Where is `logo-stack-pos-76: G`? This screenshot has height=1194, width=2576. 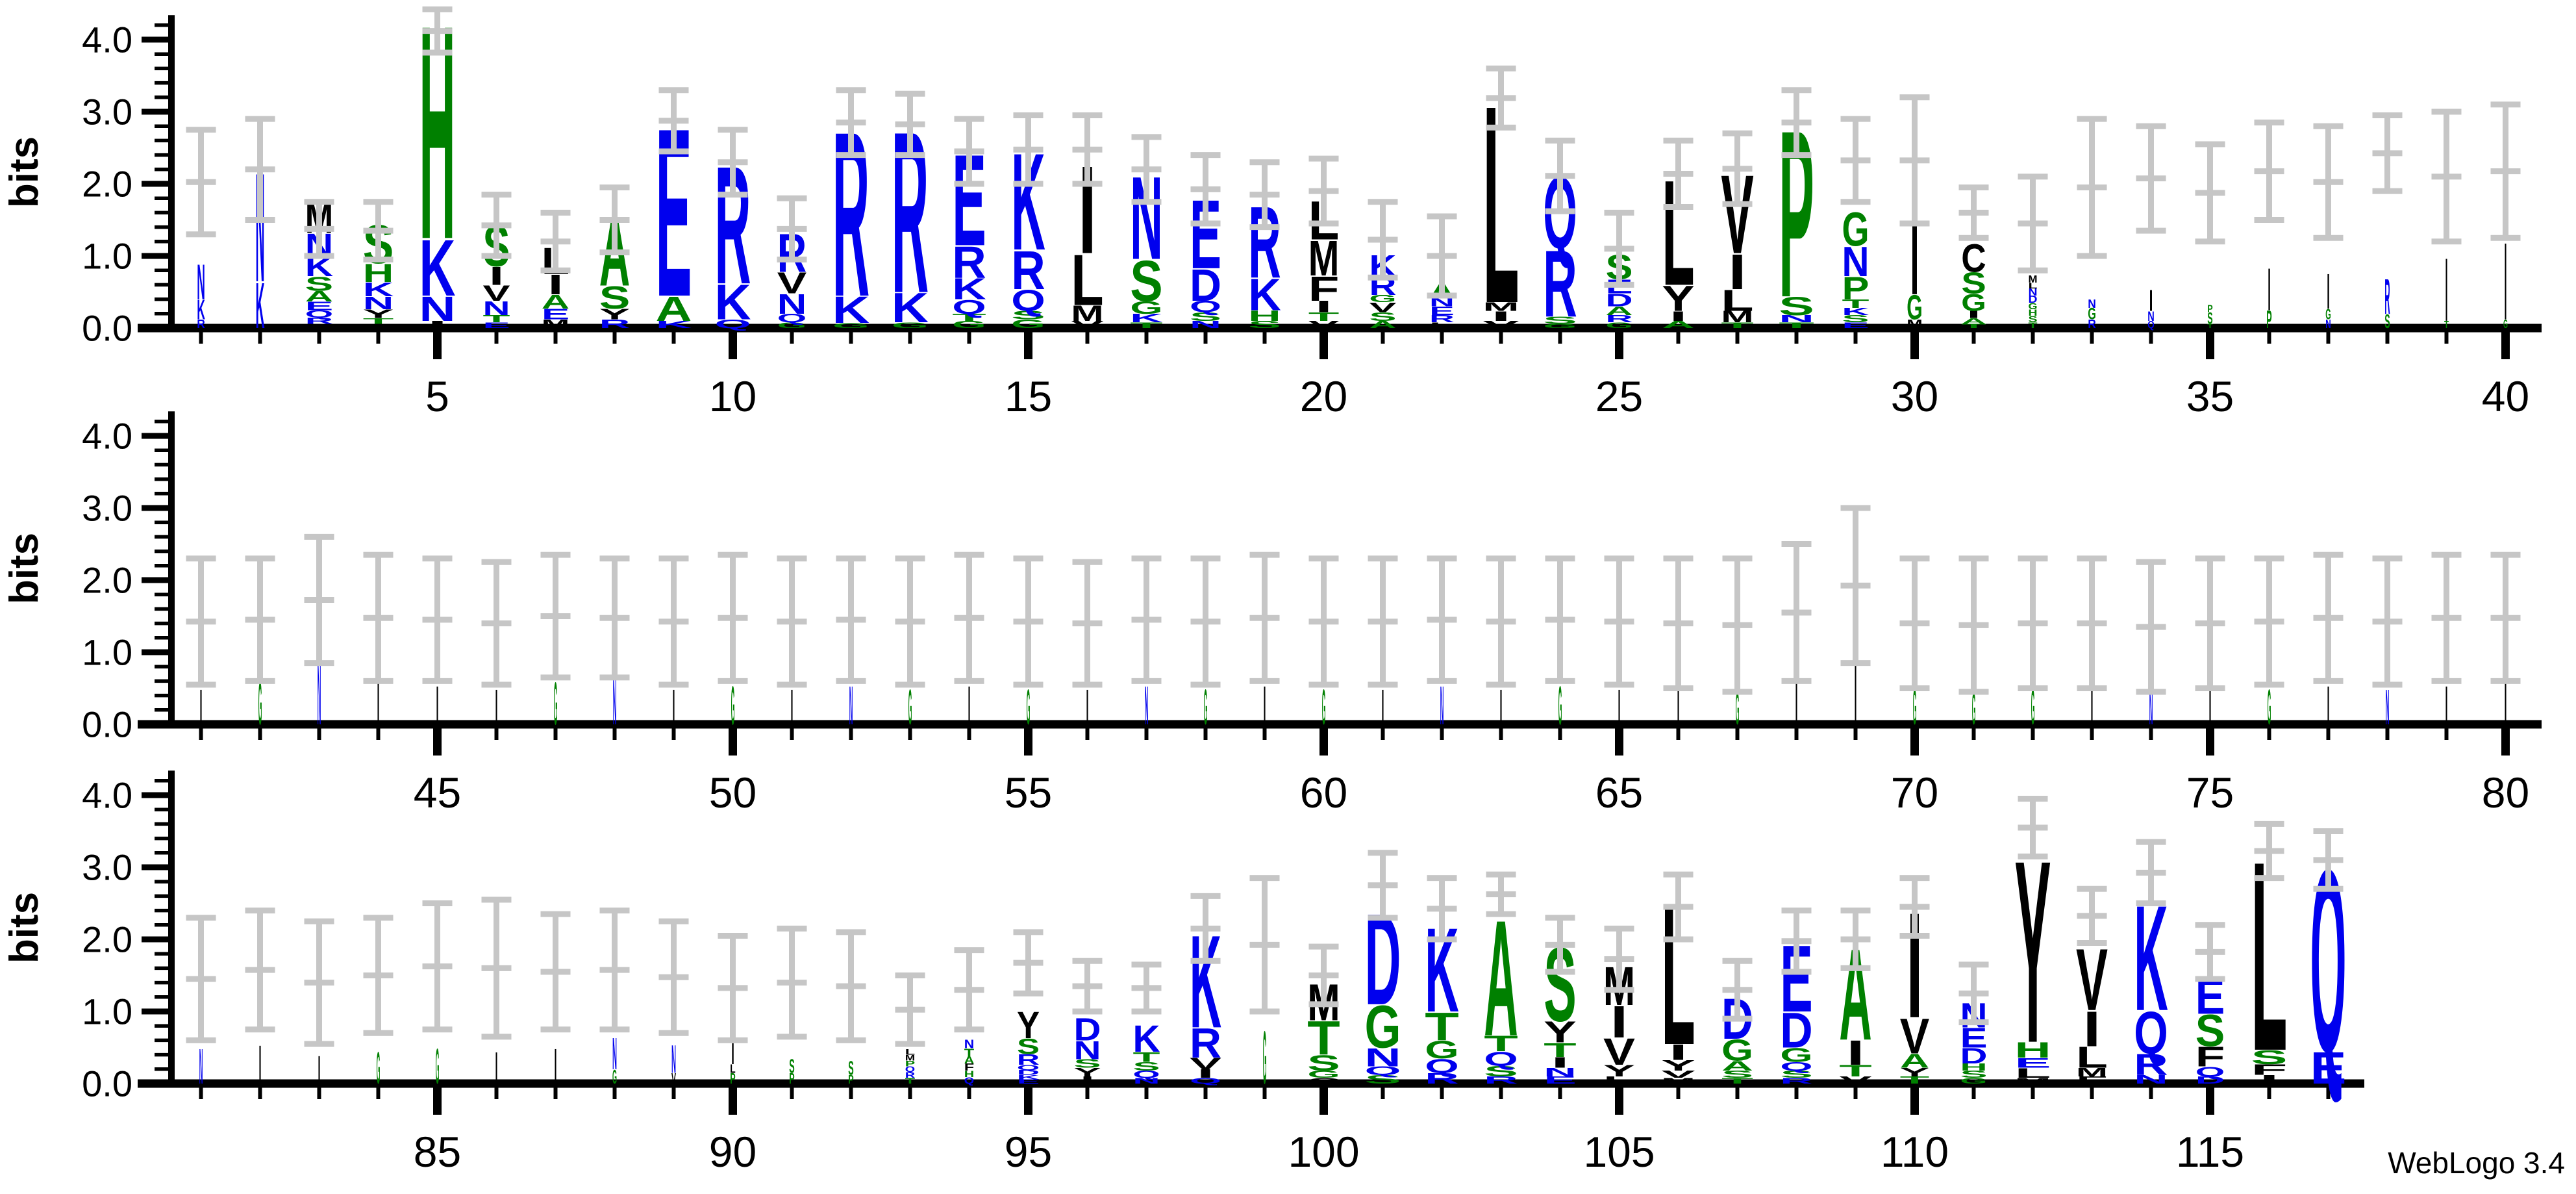
logo-stack-pos-76: G is located at coordinates (2269, 707).